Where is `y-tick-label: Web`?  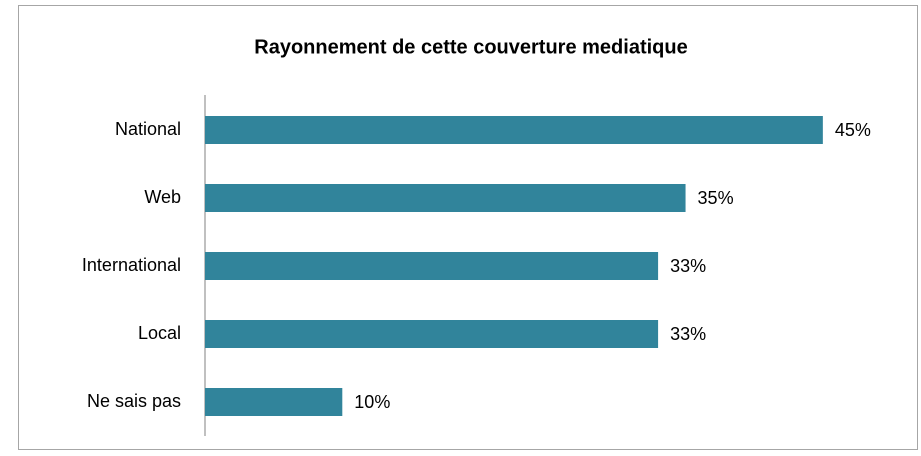 y-tick-label: Web is located at coordinates (162, 197).